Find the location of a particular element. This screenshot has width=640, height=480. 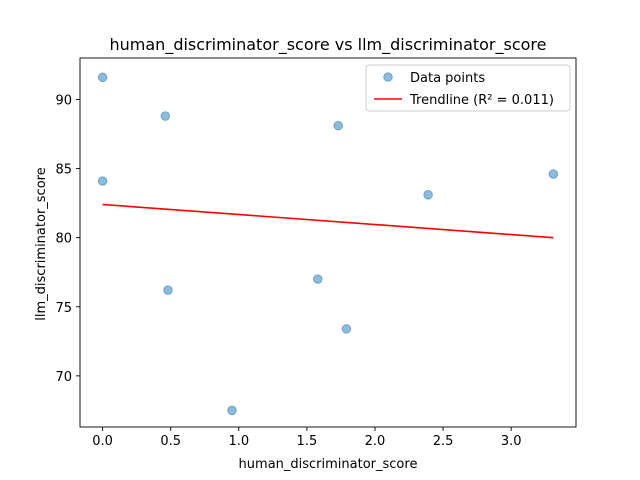

legend: Data points Trendline (R² = 0.011) is located at coordinates (468, 88).